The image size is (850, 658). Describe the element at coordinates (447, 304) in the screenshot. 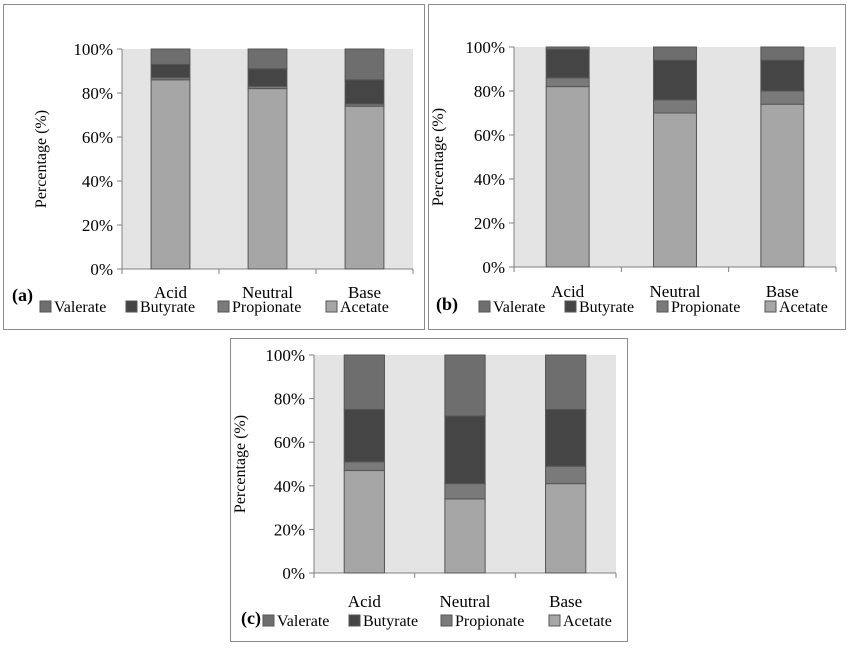

I see `panel-label: (b)` at that location.